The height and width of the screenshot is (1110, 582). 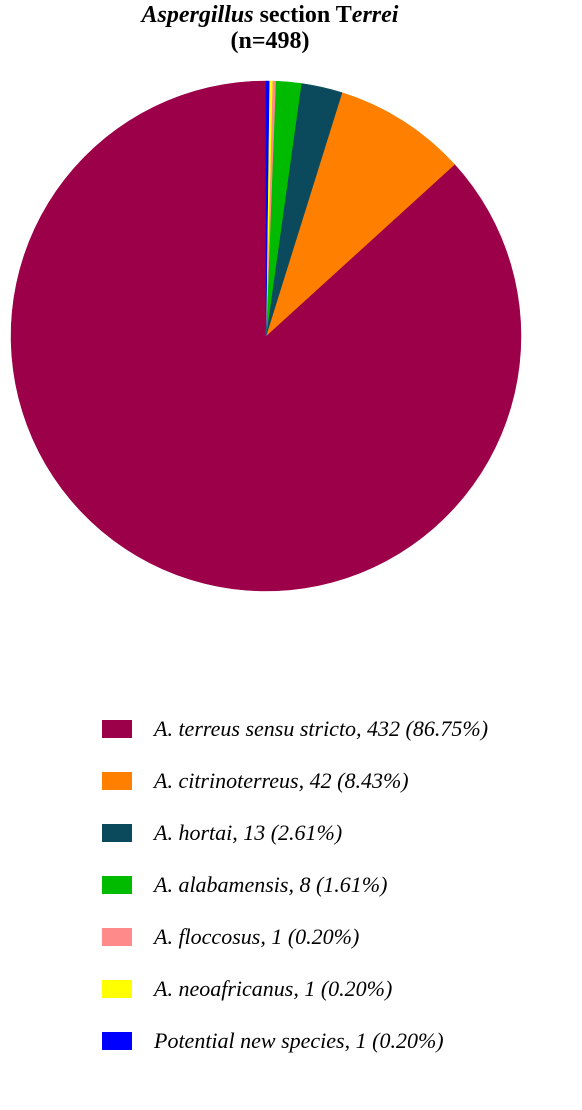 I want to click on title-section-name-rest: errei, so click(x=375, y=15).